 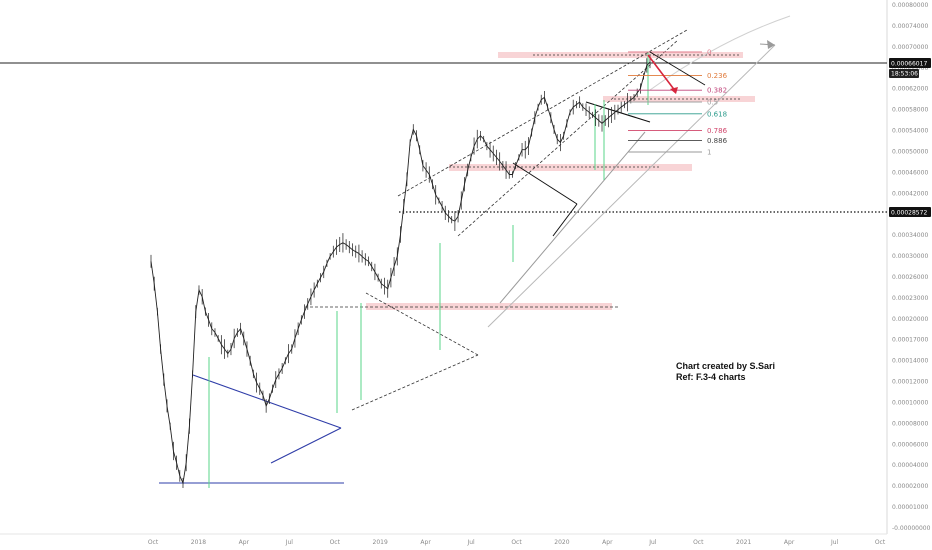 What do you see at coordinates (717, 114) in the screenshot?
I see `fib-label: 0.618` at bounding box center [717, 114].